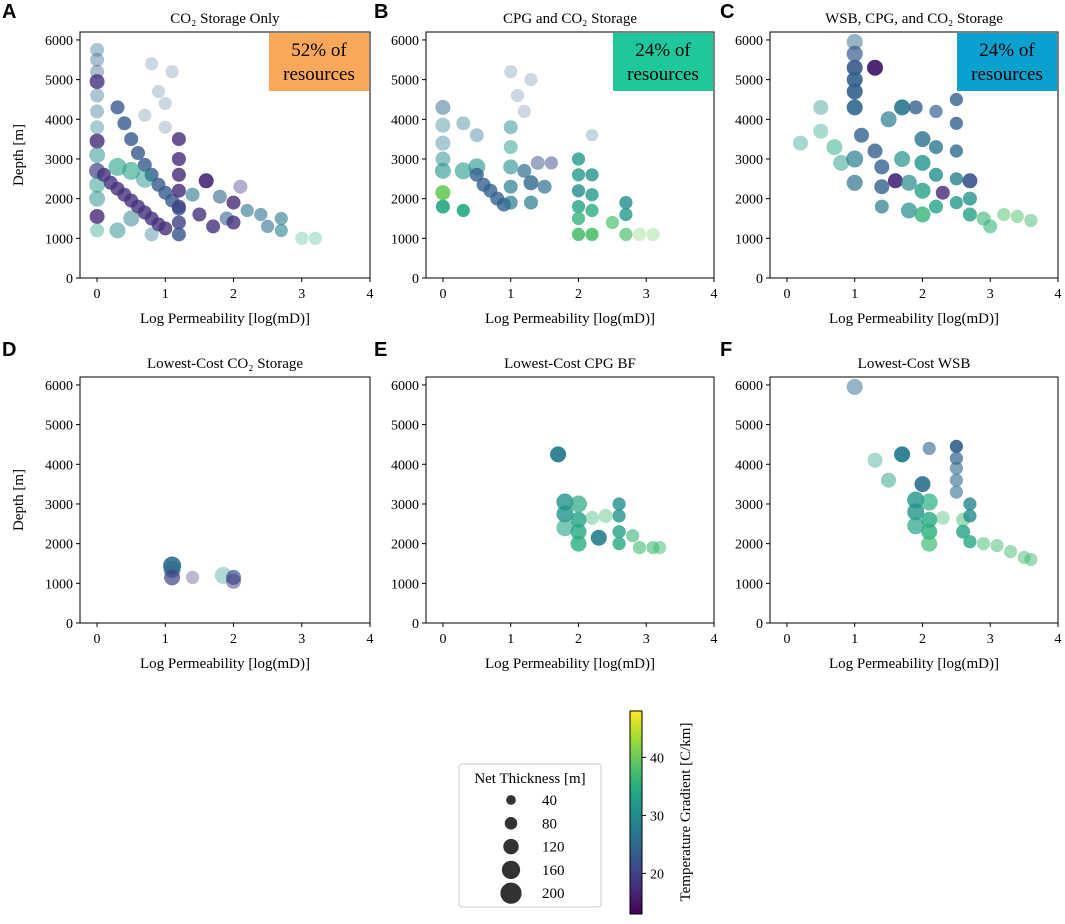 The width and height of the screenshot is (1065, 924). Describe the element at coordinates (570, 364) in the screenshot. I see `panel-title: Lowest-Cost CPG BF` at that location.